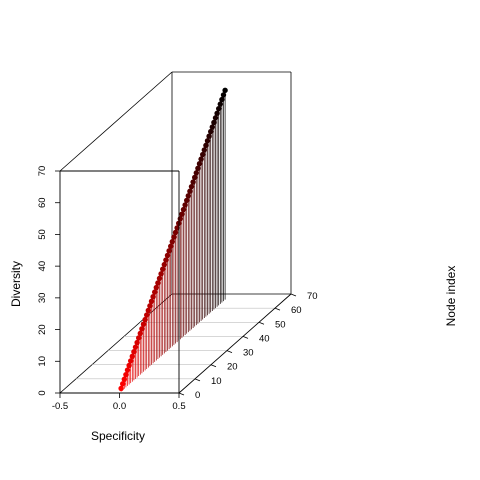 This screenshot has height=480, width=480. What do you see at coordinates (42, 329) in the screenshot?
I see `z-tick-label: 20` at bounding box center [42, 329].